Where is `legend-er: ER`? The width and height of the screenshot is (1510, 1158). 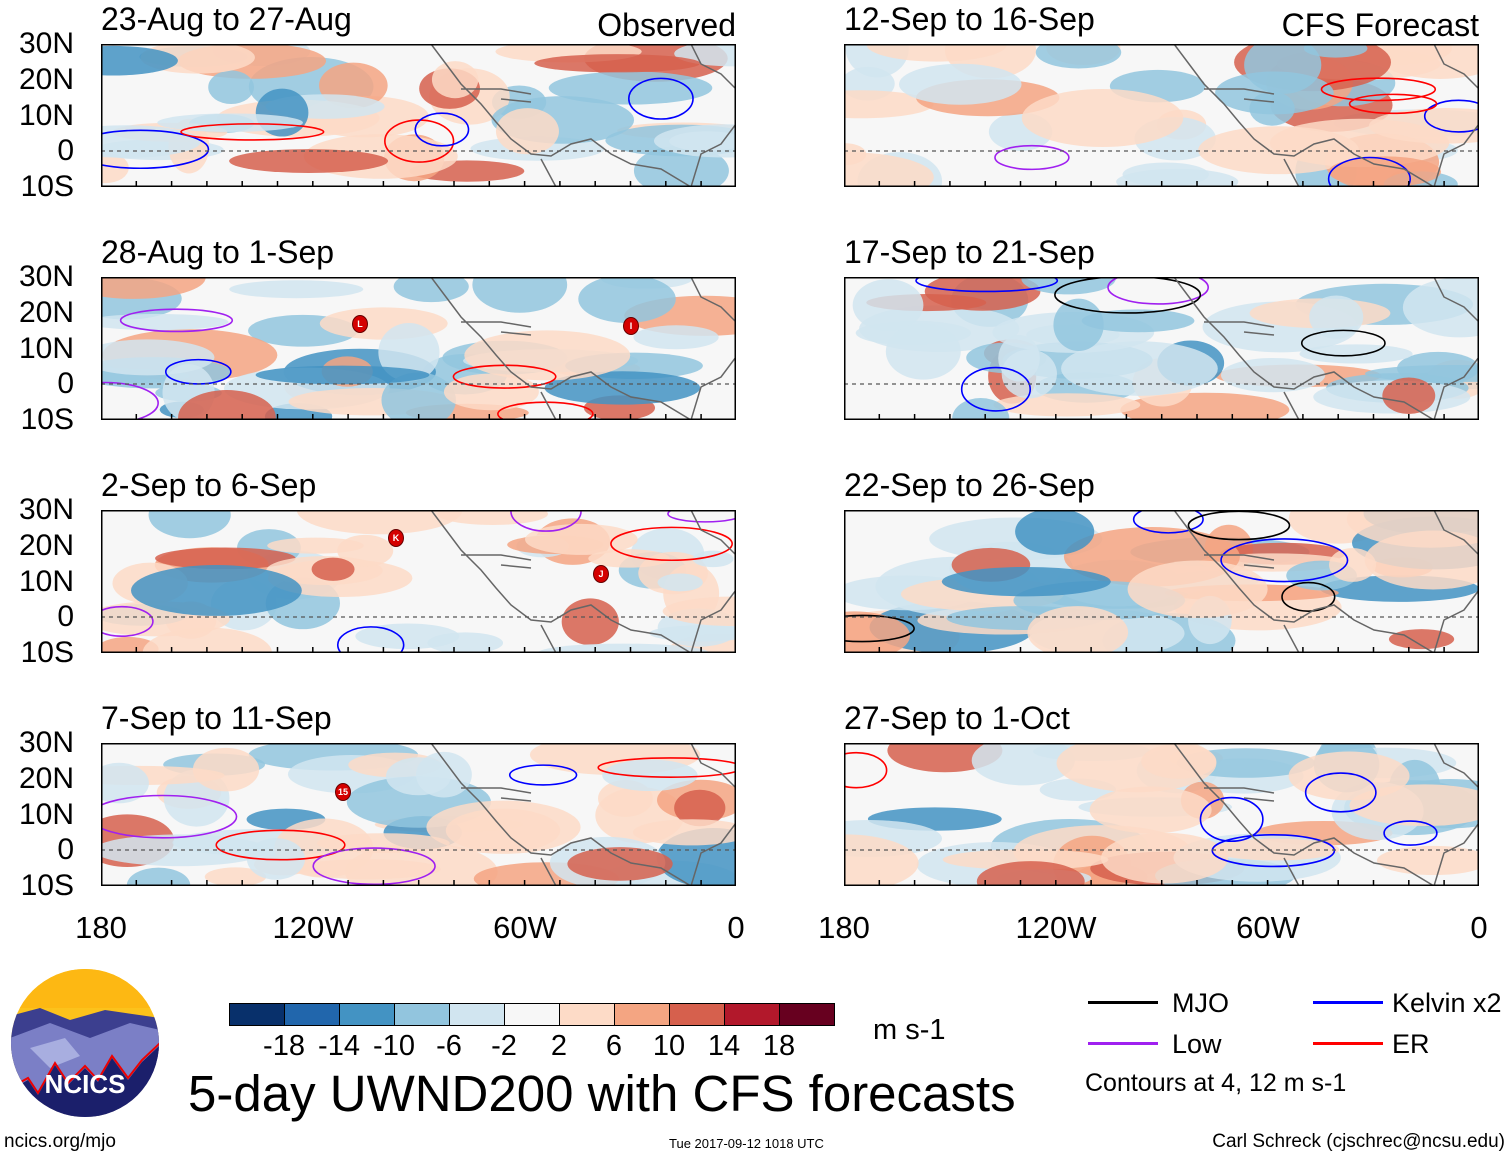 legend-er: ER is located at coordinates (1411, 1044).